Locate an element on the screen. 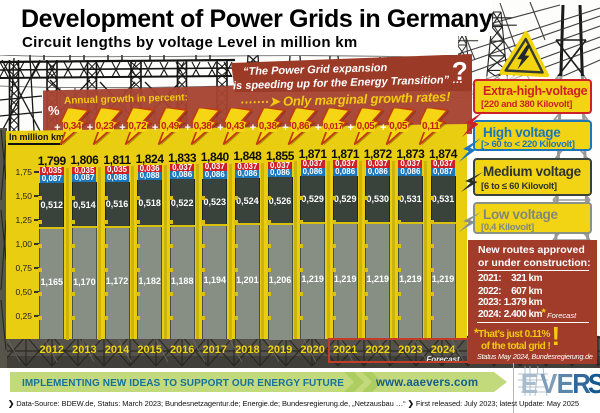 The height and width of the screenshot is (413, 600). svg-text: V is located at coordinates (548, 382).